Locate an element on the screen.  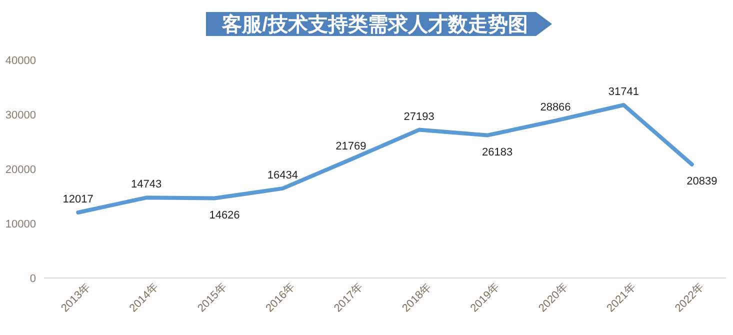
data-label: 20839 is located at coordinates (702, 181).